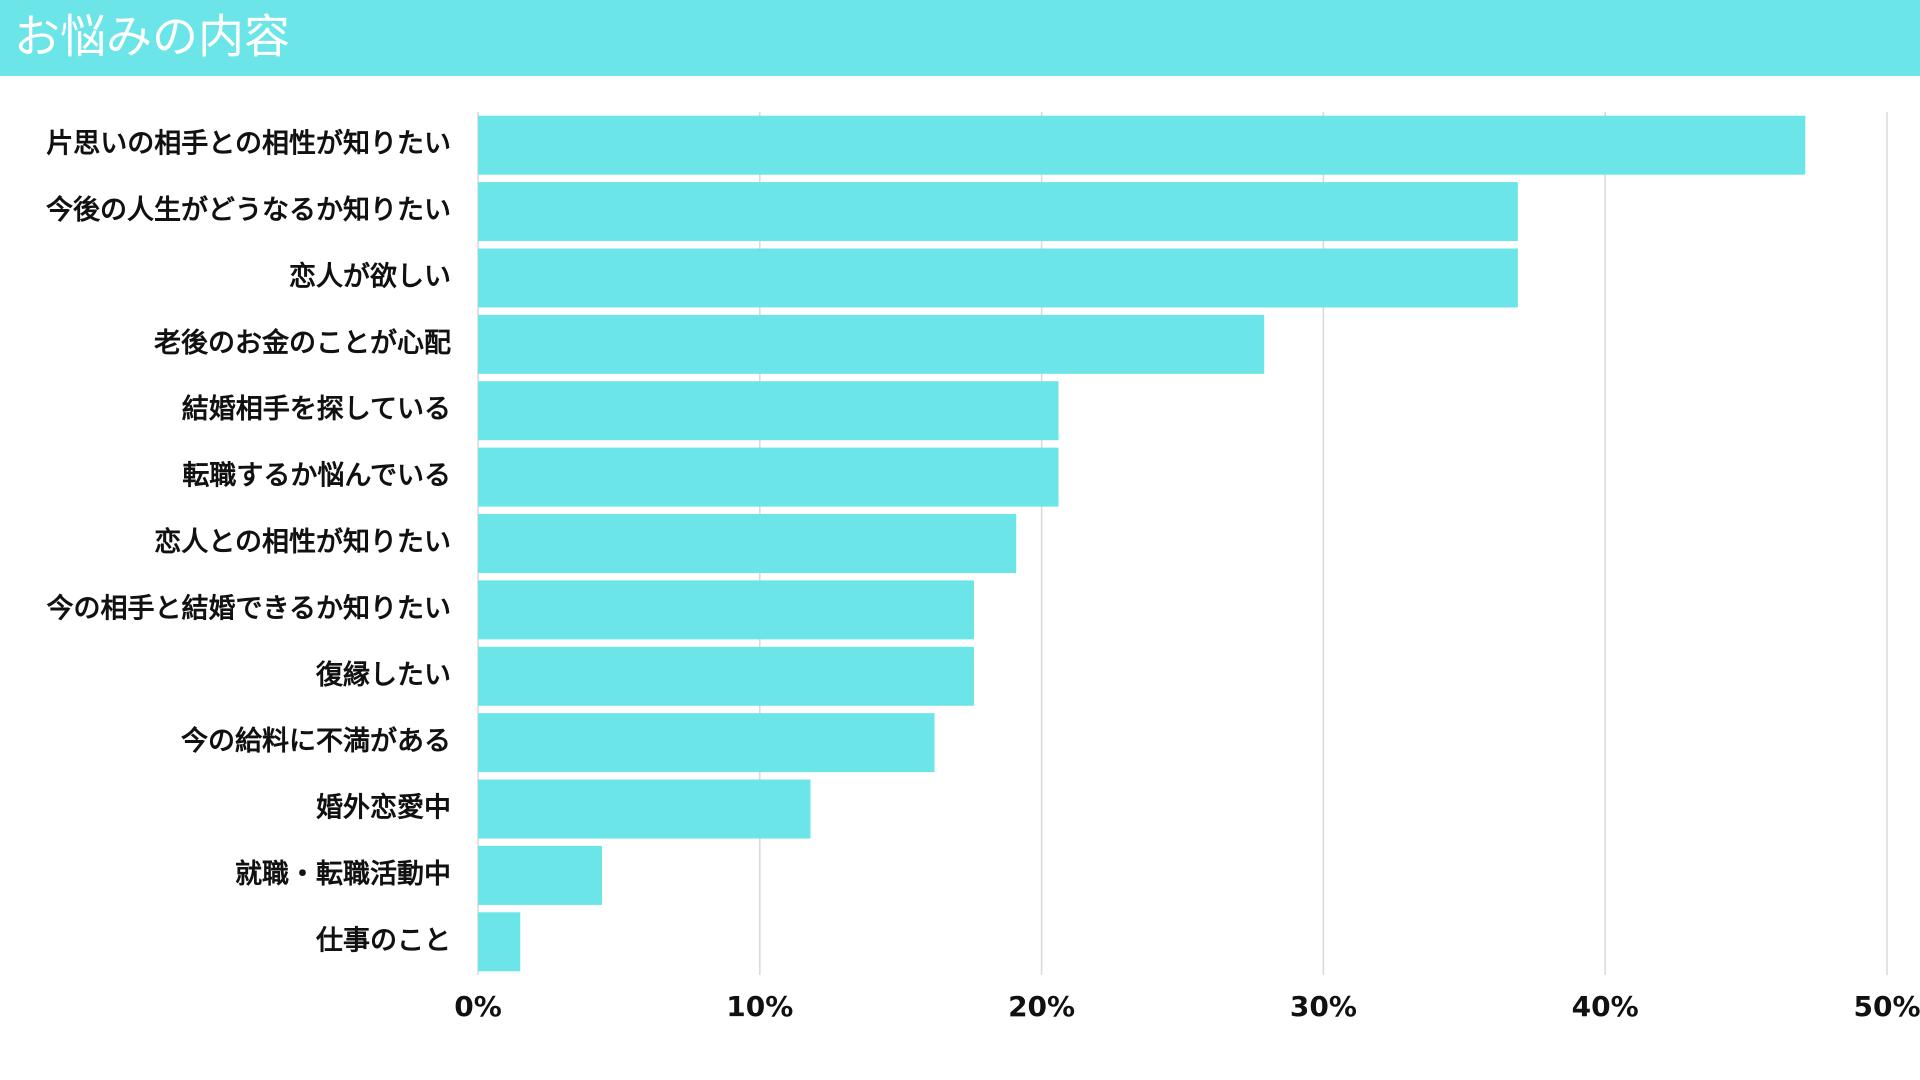  I want to click on y-tick-label: 今の相手と結婚できるか知りたい, so click(249, 608).